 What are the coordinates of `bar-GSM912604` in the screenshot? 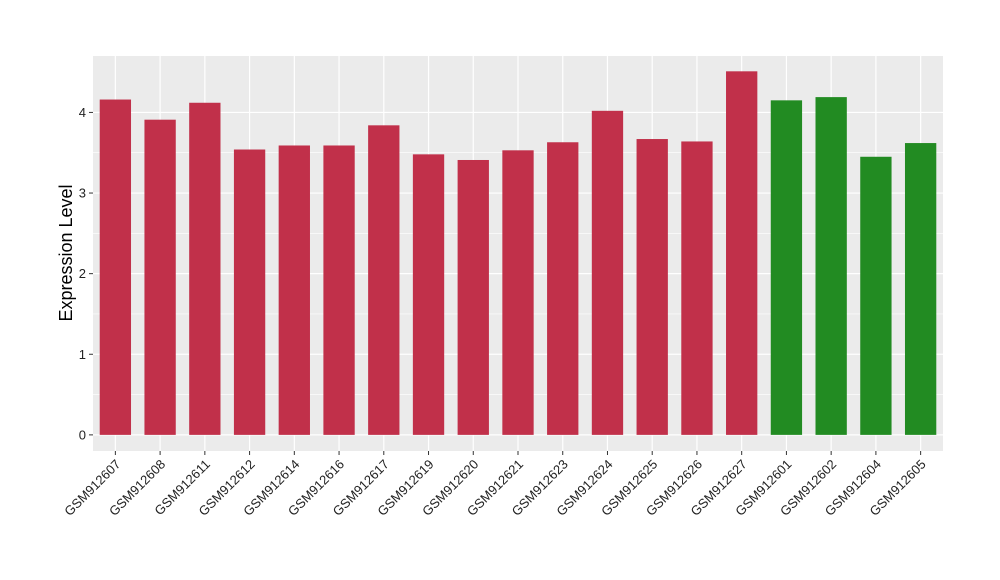 It's located at (876, 295).